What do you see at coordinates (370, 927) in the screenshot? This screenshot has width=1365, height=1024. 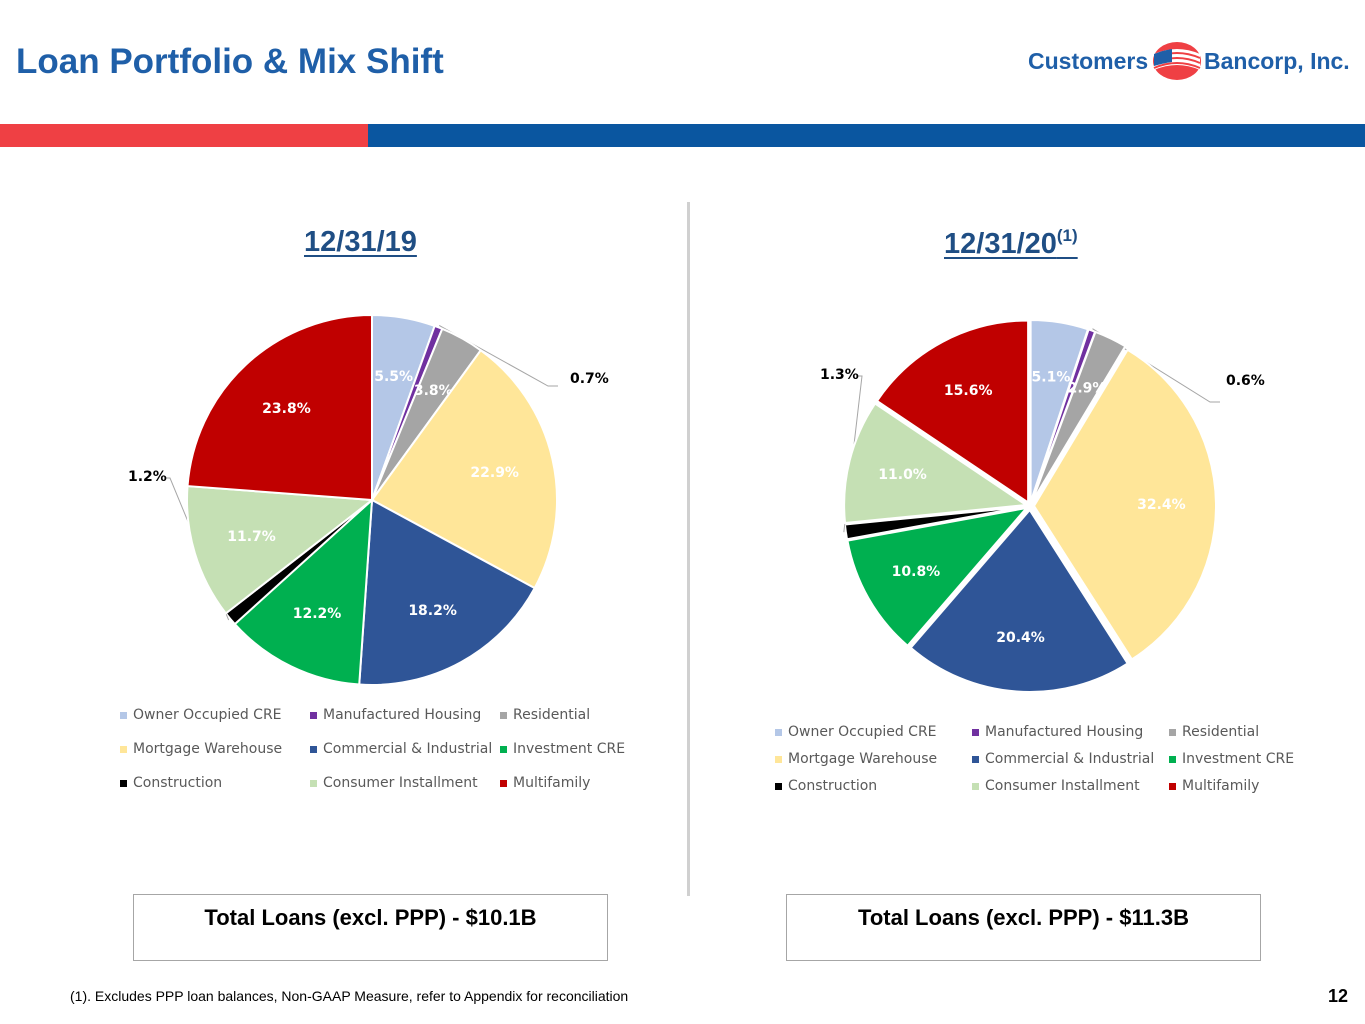 I see `total-loans-2019: Total Loans (excl. PPP) - $10.1B` at bounding box center [370, 927].